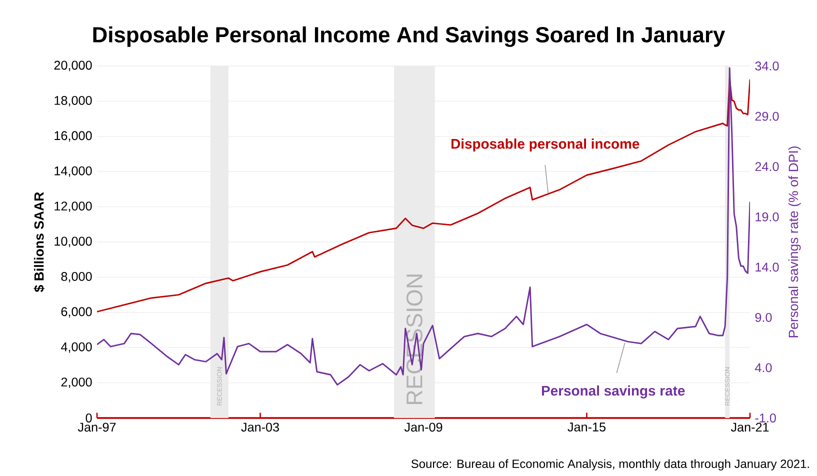 The width and height of the screenshot is (817, 476). Describe the element at coordinates (767, 217) in the screenshot. I see `y2-tick-label: 19.0` at that location.